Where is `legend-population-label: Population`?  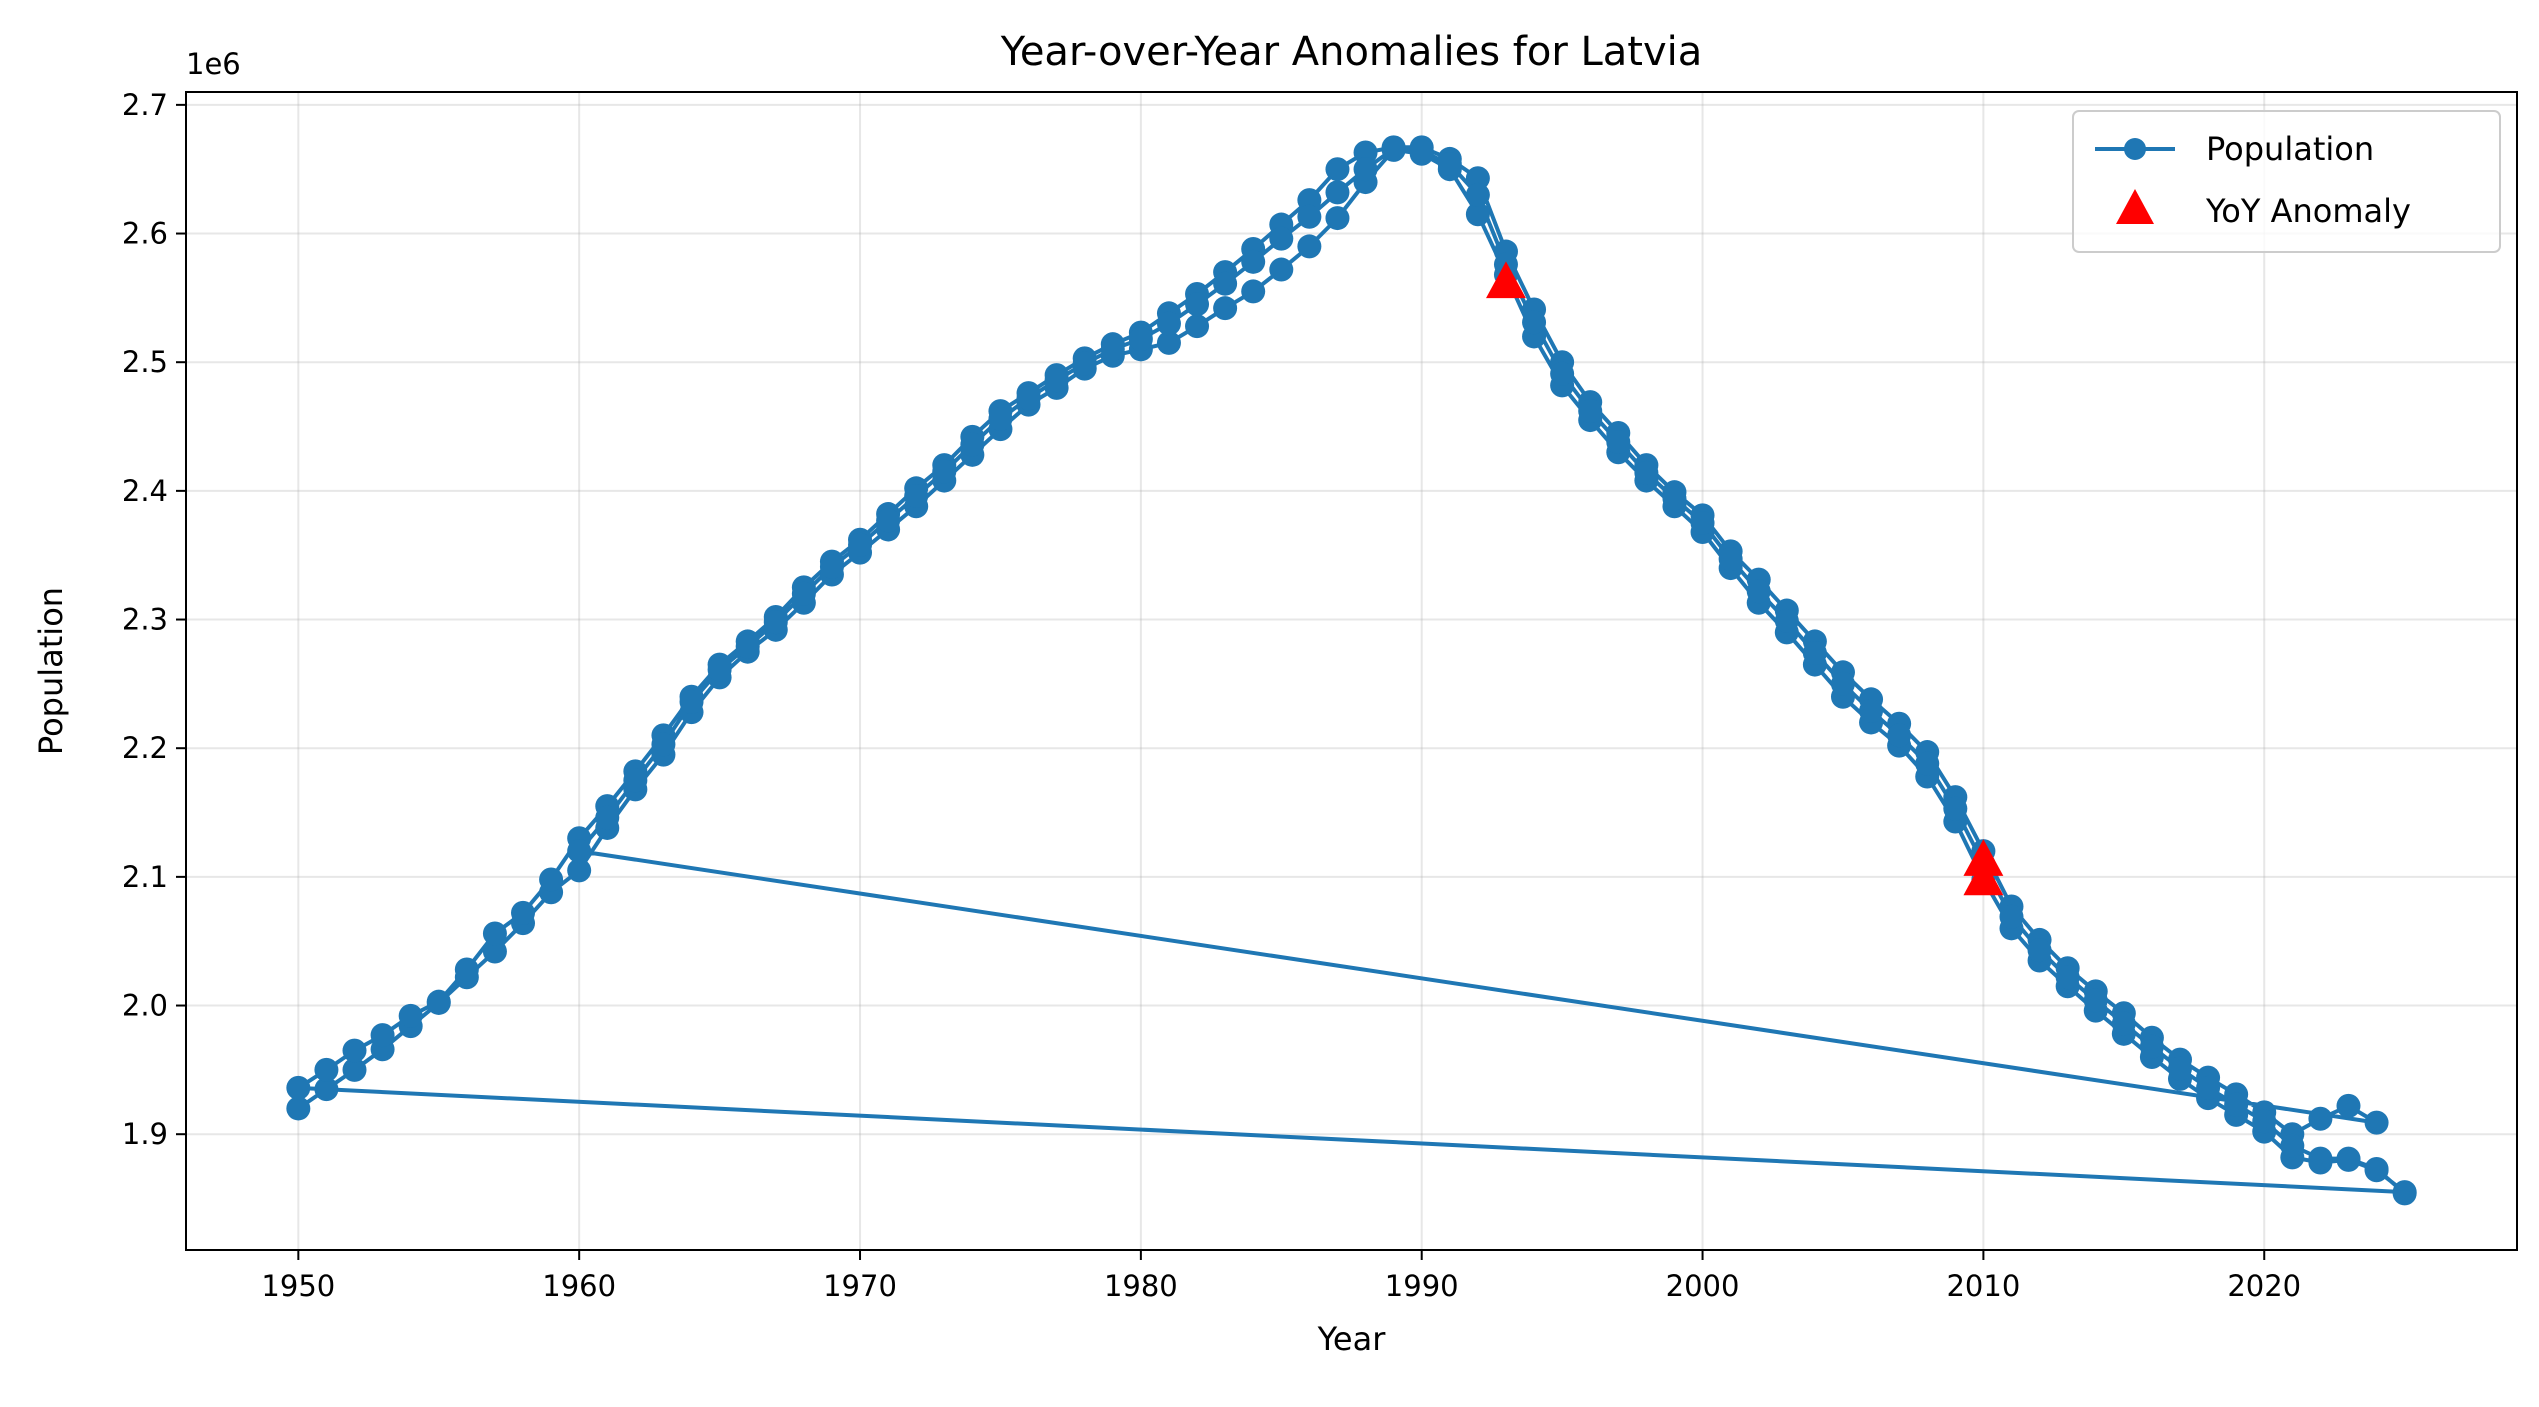
legend-population-label: Population is located at coordinates (2290, 149).